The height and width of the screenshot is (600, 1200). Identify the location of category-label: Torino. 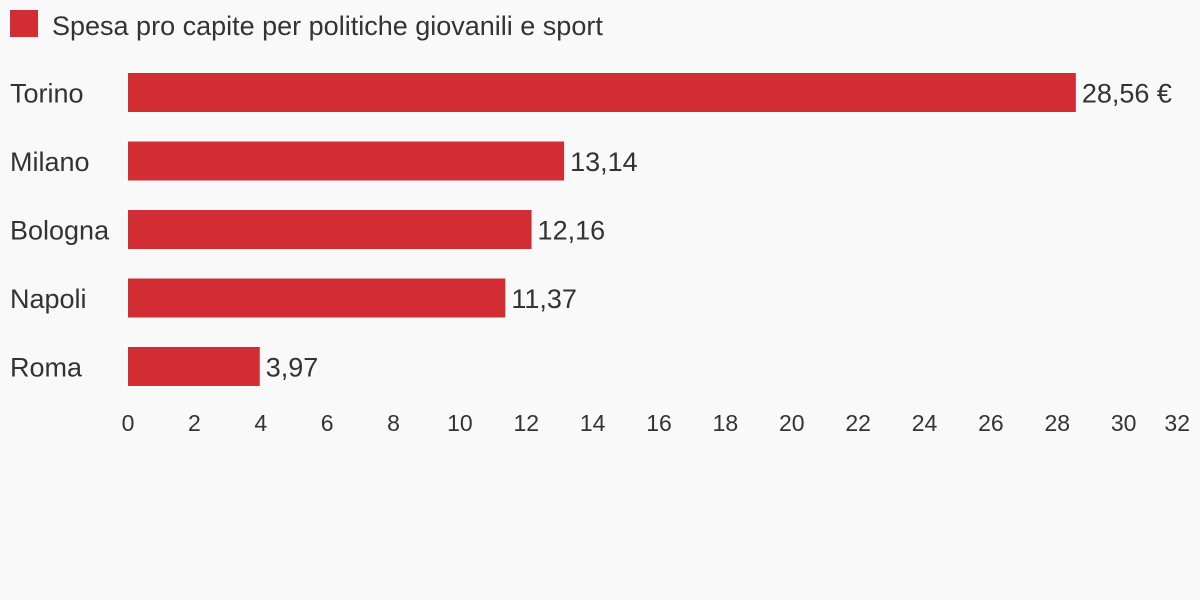
(47, 94).